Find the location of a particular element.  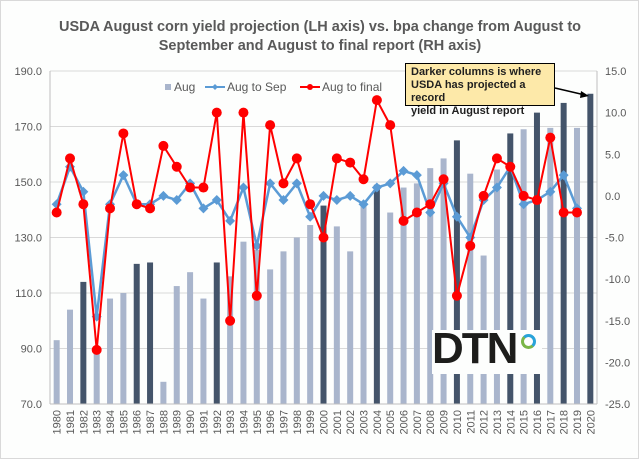

x-axis-tick-label: 2012 is located at coordinates (485, 422).